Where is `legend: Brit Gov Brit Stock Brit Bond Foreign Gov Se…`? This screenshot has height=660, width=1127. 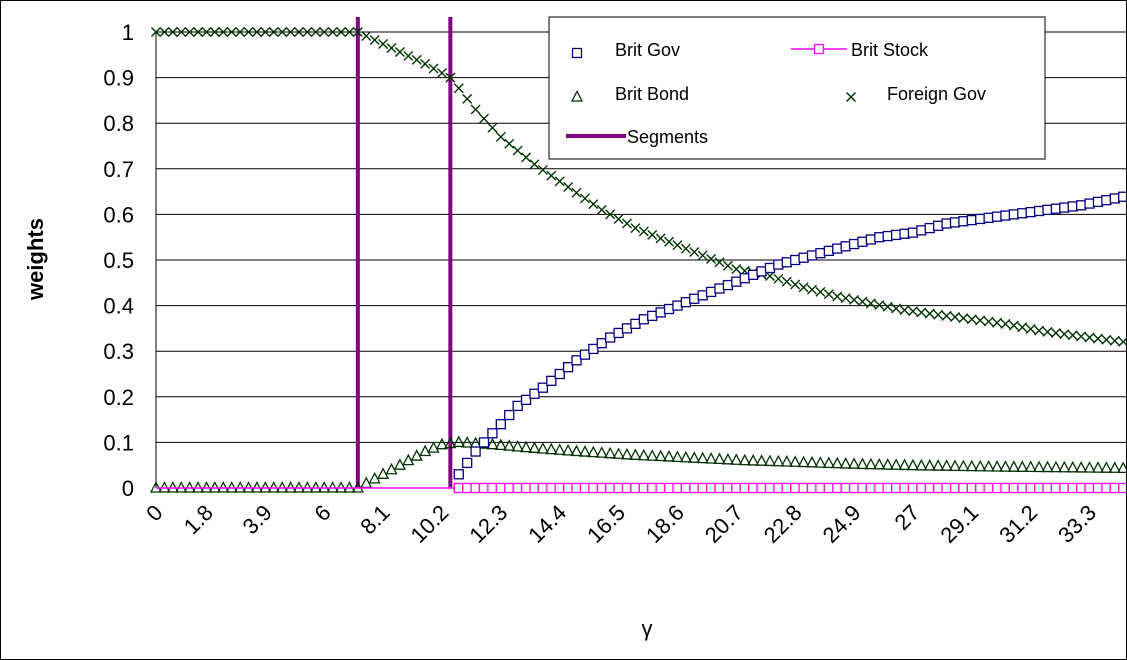
legend: Brit Gov Brit Stock Brit Bond Foreign Gov Se… is located at coordinates (797, 88).